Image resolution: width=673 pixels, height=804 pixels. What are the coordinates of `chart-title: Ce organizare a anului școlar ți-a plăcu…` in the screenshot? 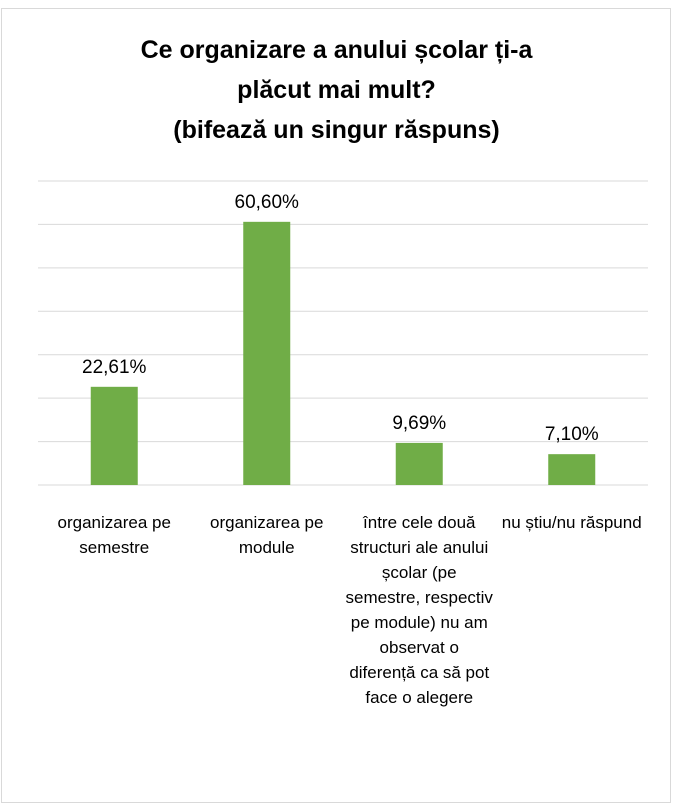 It's located at (336, 90).